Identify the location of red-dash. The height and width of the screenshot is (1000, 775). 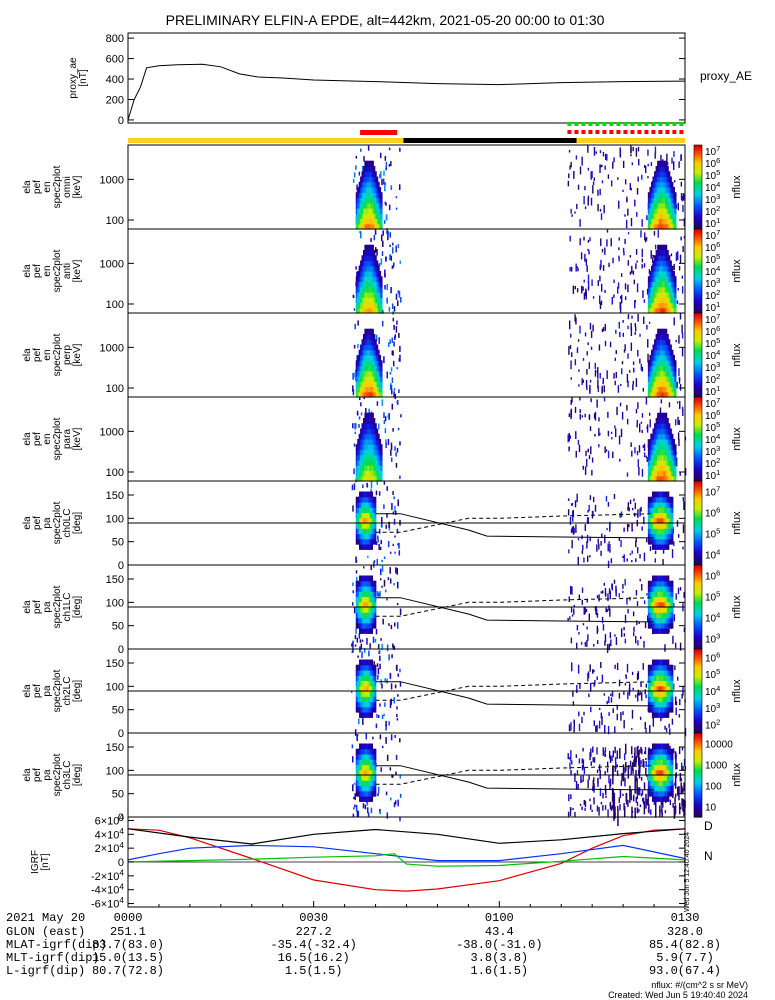
(569, 132).